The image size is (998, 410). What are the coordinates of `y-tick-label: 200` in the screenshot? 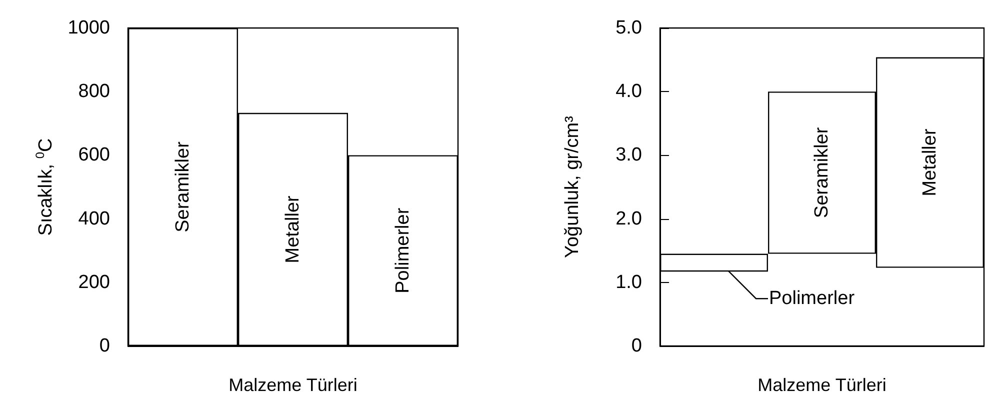 It's located at (94, 282).